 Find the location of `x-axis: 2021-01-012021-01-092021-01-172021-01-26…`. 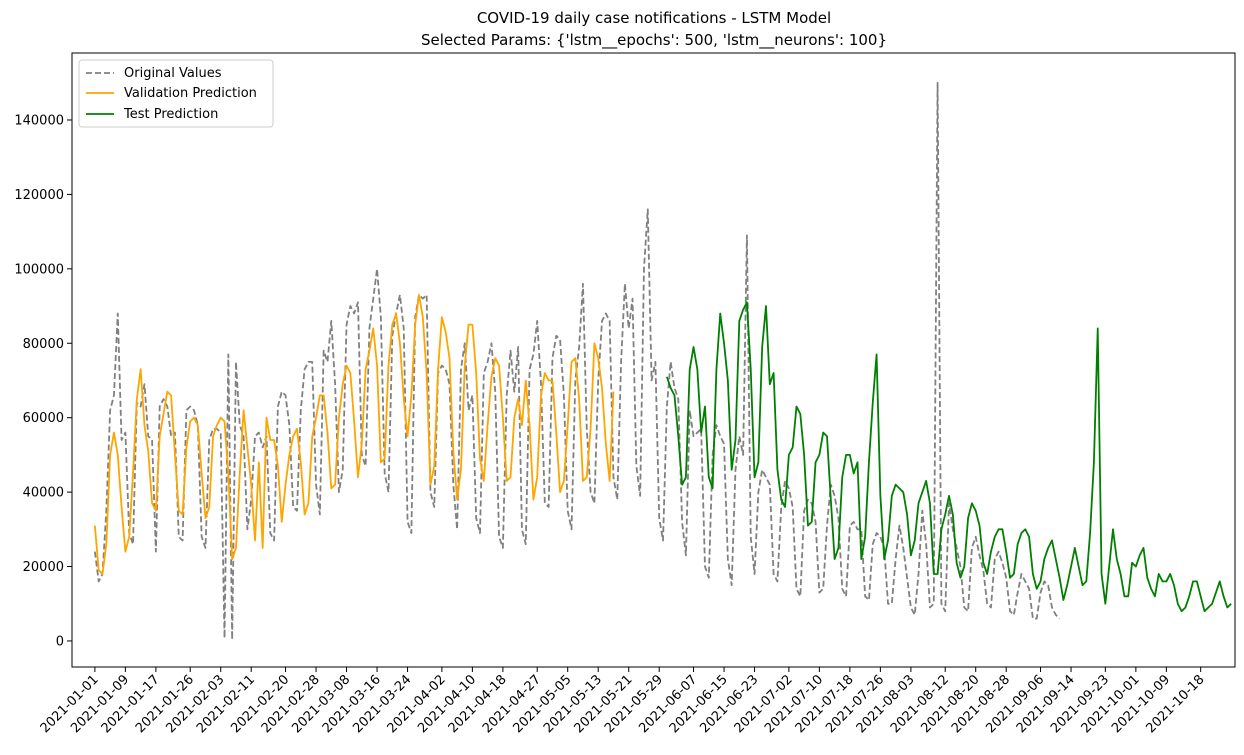

x-axis: 2021-01-012021-01-092021-01-172021-01-26… is located at coordinates (623, 701).